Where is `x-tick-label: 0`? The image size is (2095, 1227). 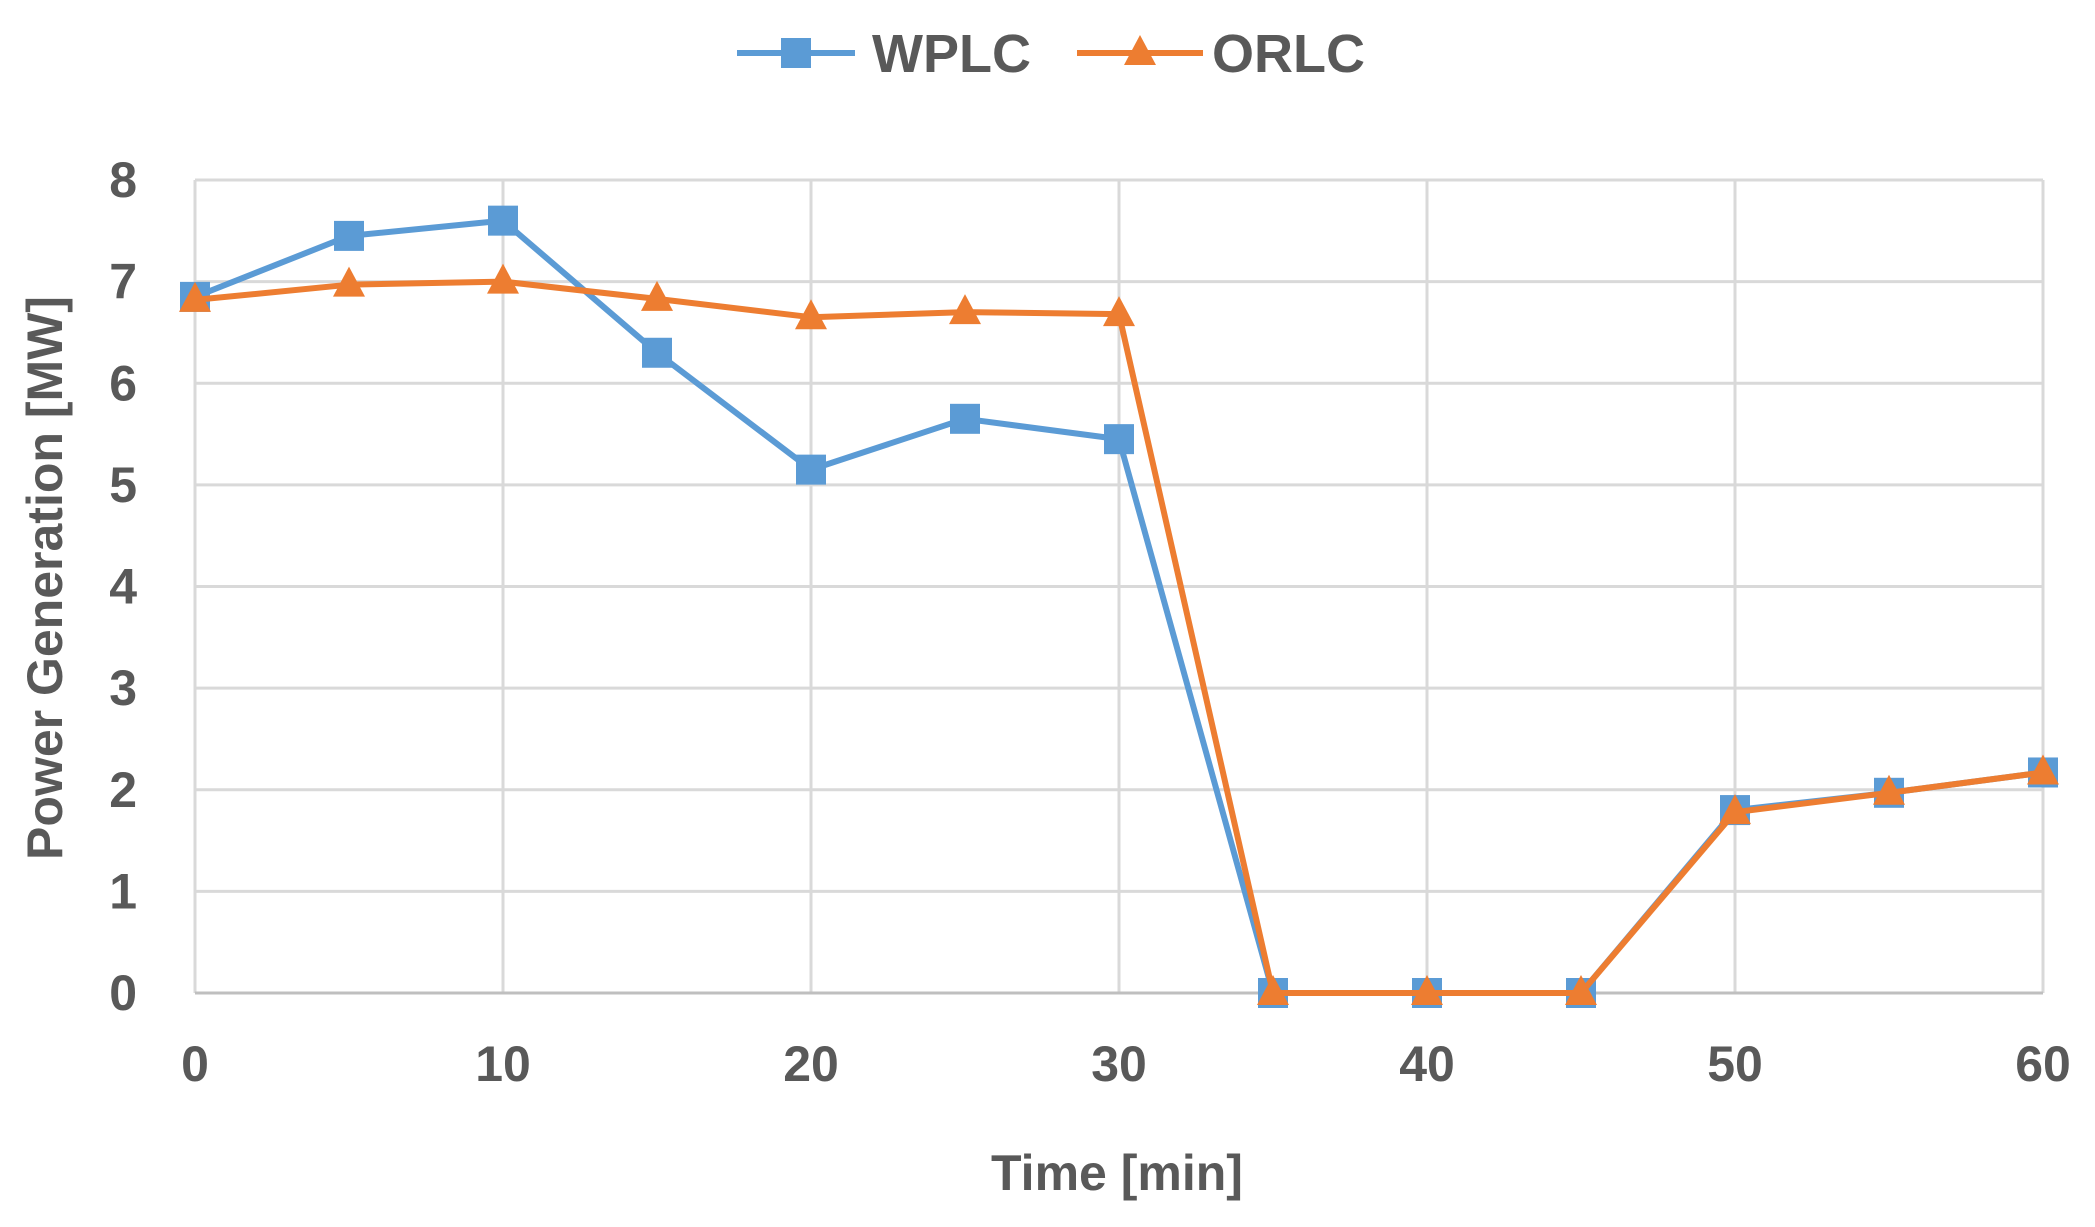 x-tick-label: 0 is located at coordinates (195, 1064).